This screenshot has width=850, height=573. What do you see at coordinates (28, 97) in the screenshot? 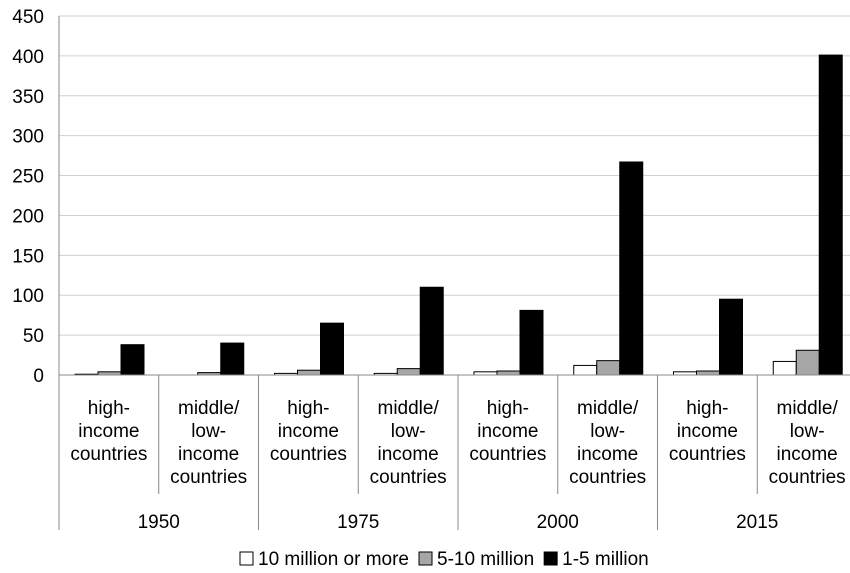
I see `y-tick-label: 350` at bounding box center [28, 97].